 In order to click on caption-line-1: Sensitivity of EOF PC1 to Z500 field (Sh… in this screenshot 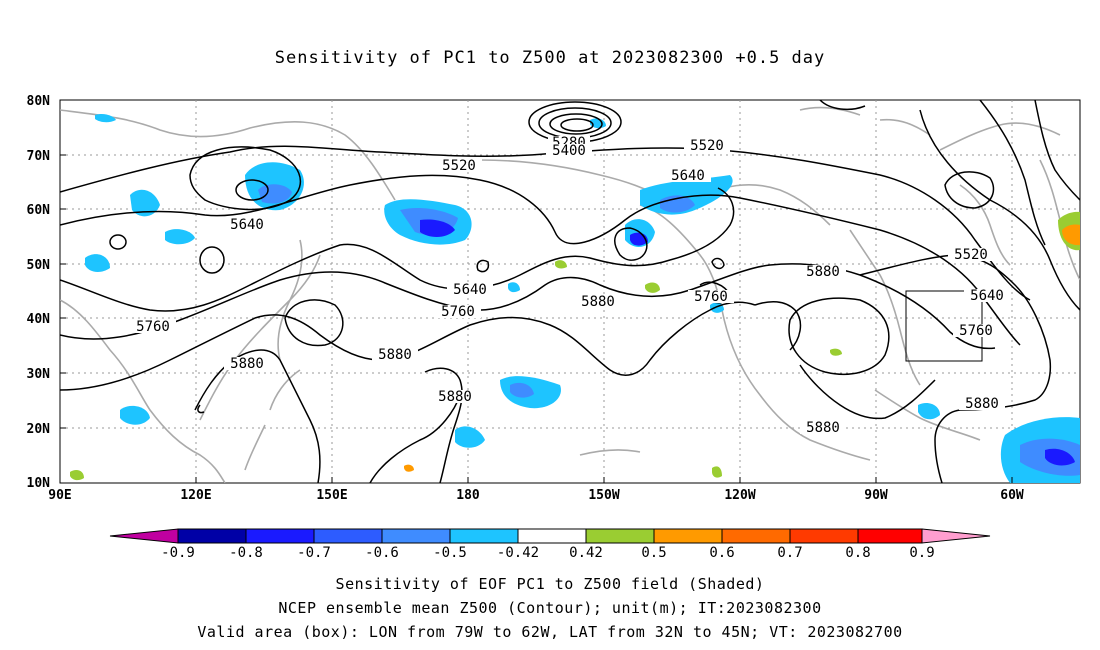, I will do `click(550, 584)`.